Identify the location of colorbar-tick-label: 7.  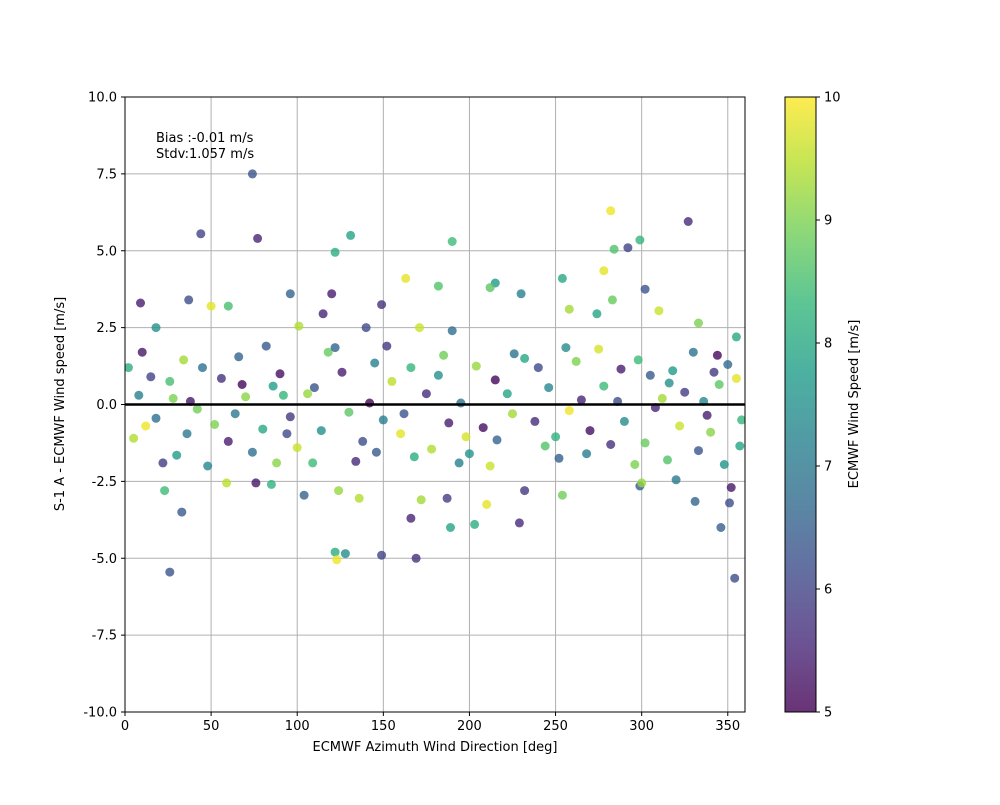
(828, 467).